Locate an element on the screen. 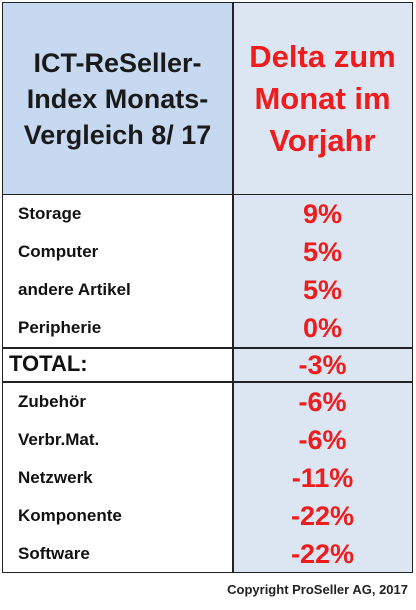 This screenshot has height=610, width=416. row-label: Verbr.Mat. is located at coordinates (59, 439).